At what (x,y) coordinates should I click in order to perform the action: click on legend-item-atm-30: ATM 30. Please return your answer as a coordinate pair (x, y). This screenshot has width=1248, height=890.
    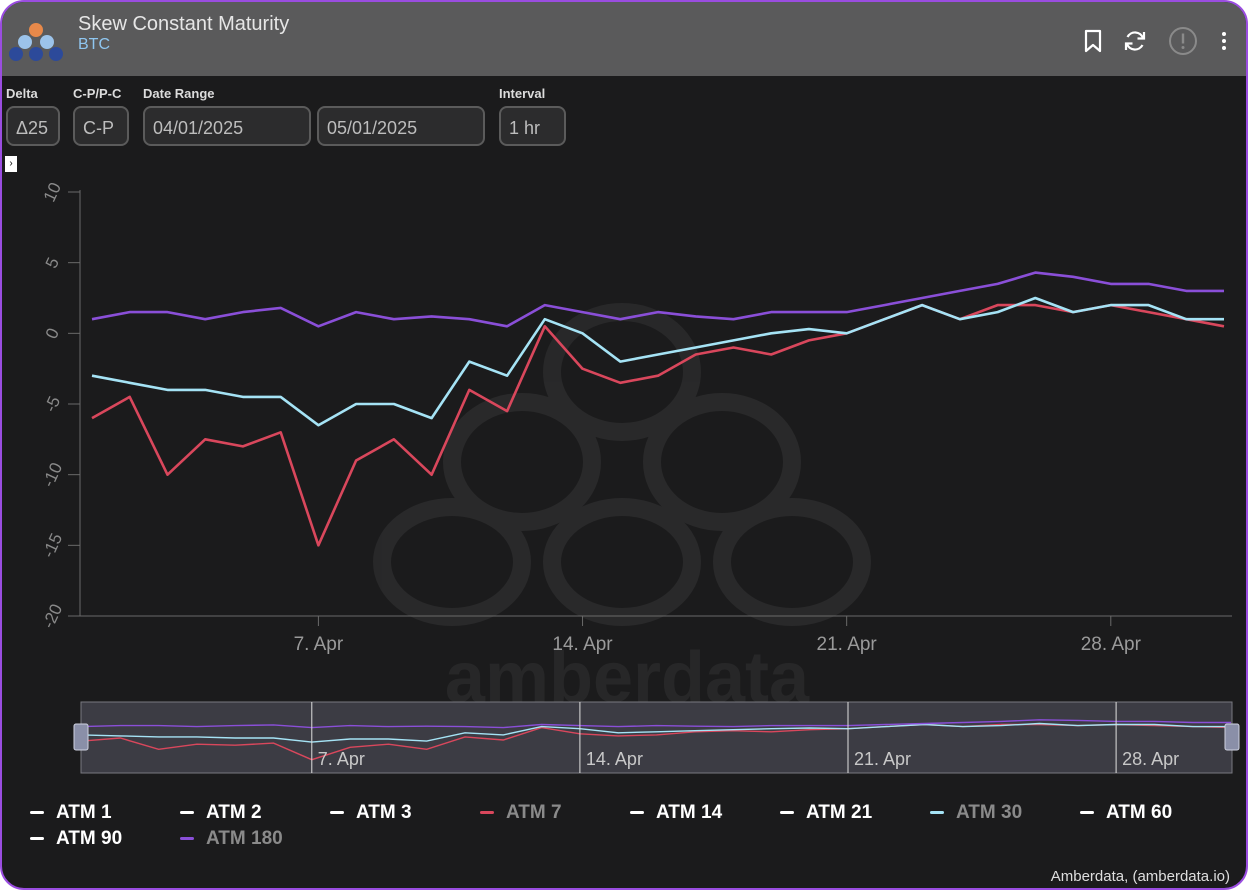
    Looking at the image, I should click on (976, 813).